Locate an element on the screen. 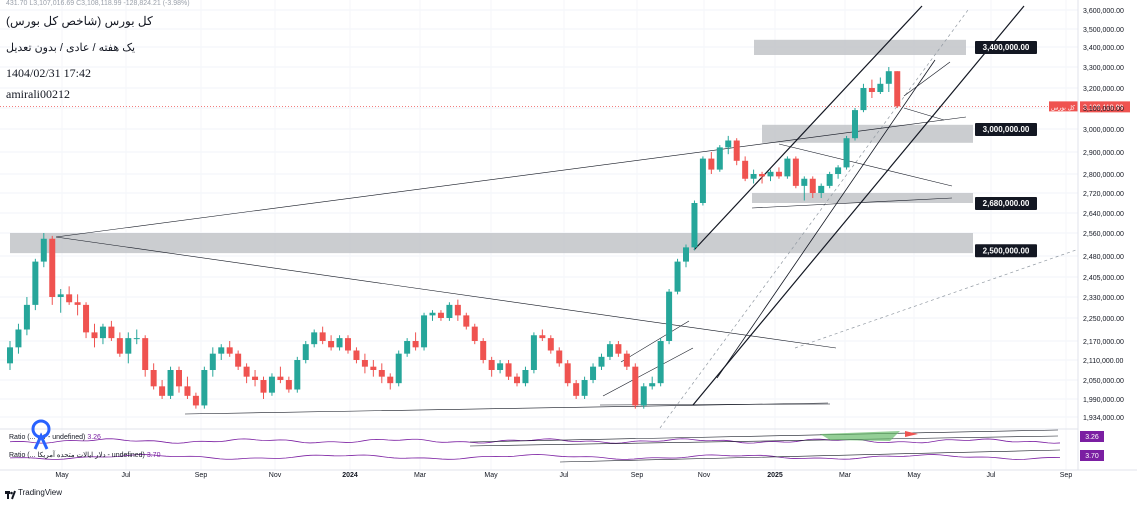 This screenshot has height=505, width=1137. x-tick-label: May is located at coordinates (491, 475).